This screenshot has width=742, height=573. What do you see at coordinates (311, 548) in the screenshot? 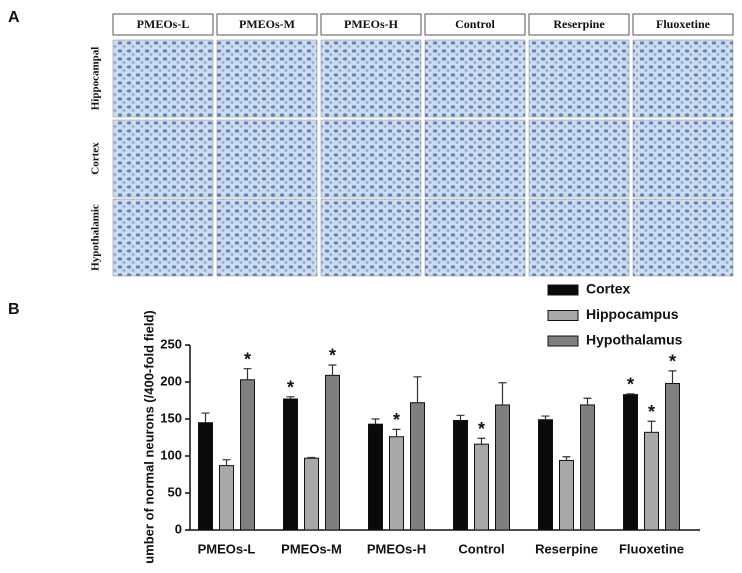
I see `x-tick-label: PMEOs-M` at bounding box center [311, 548].